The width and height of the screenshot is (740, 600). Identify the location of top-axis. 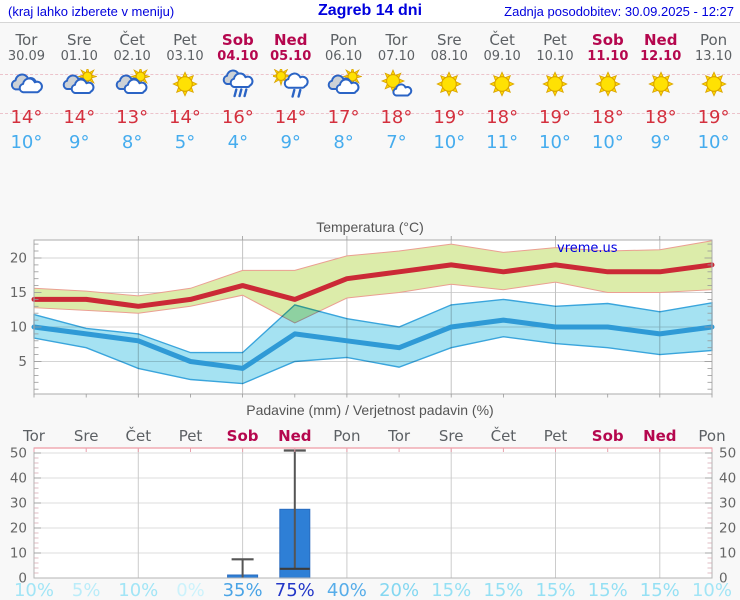
(373, 449).